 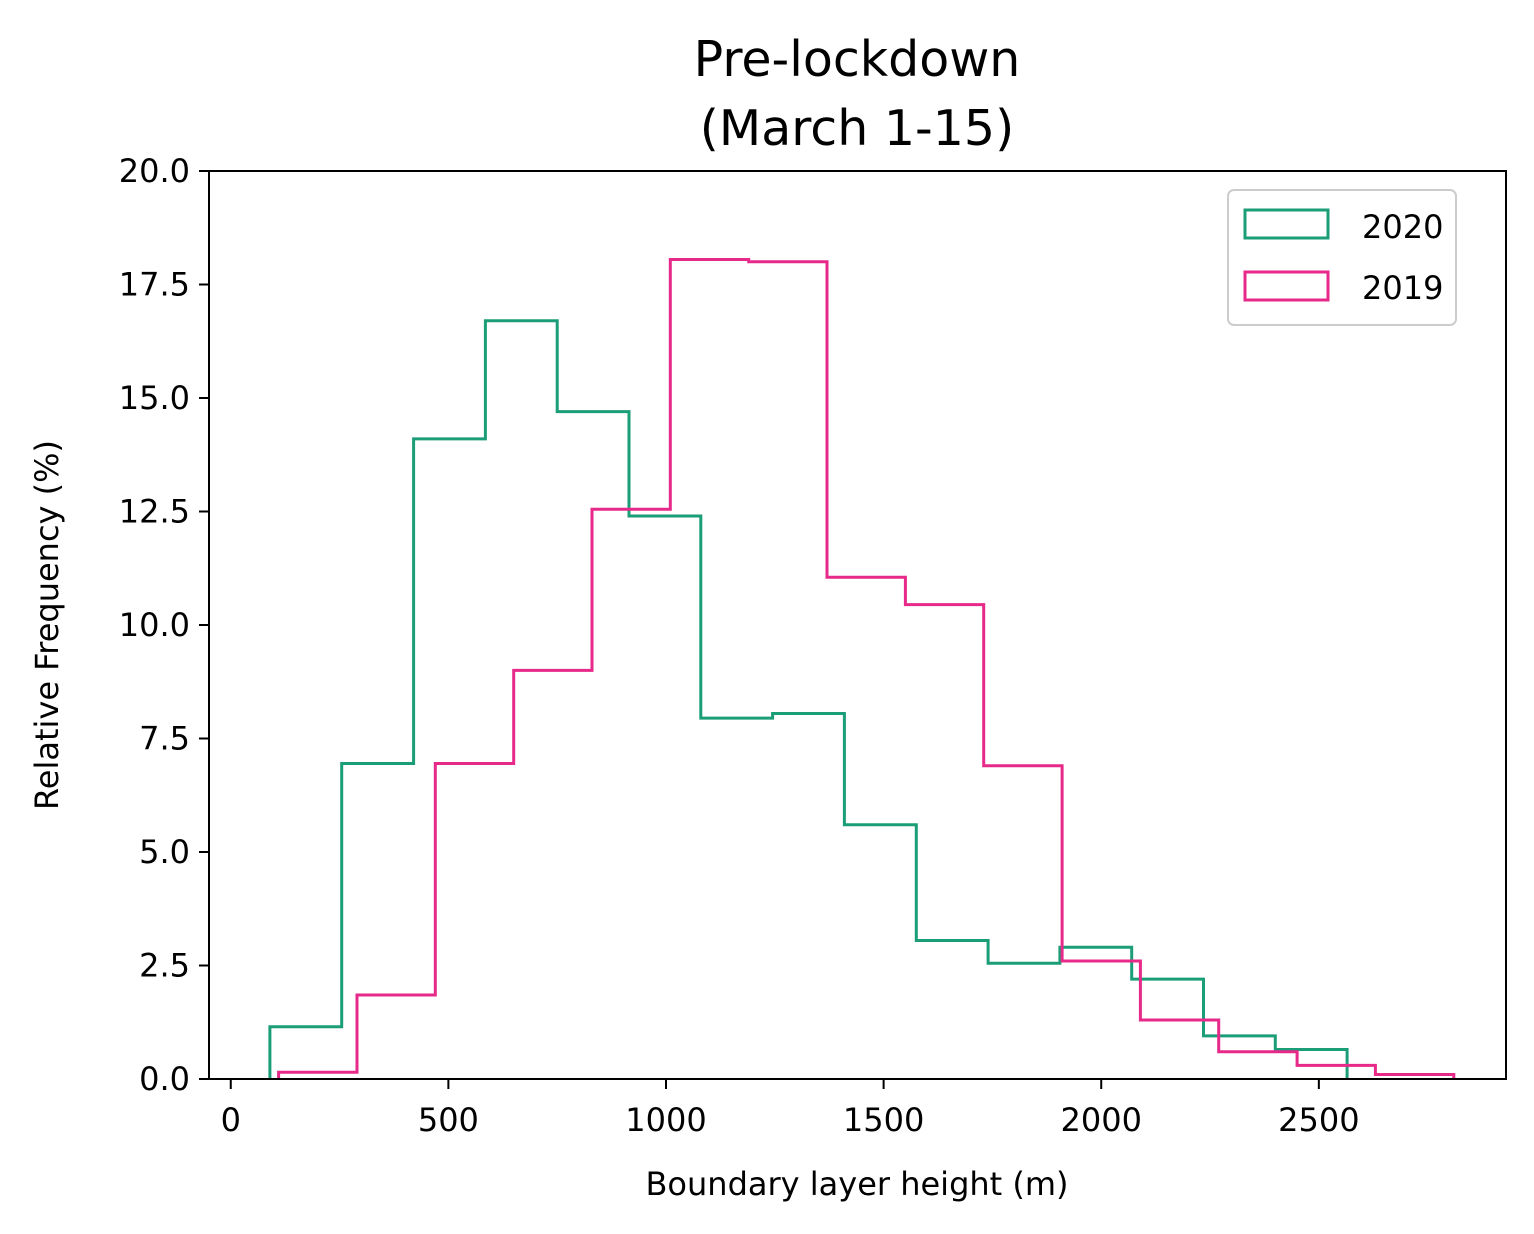 What do you see at coordinates (1286, 224) in the screenshot?
I see `legend-swatch-2020` at bounding box center [1286, 224].